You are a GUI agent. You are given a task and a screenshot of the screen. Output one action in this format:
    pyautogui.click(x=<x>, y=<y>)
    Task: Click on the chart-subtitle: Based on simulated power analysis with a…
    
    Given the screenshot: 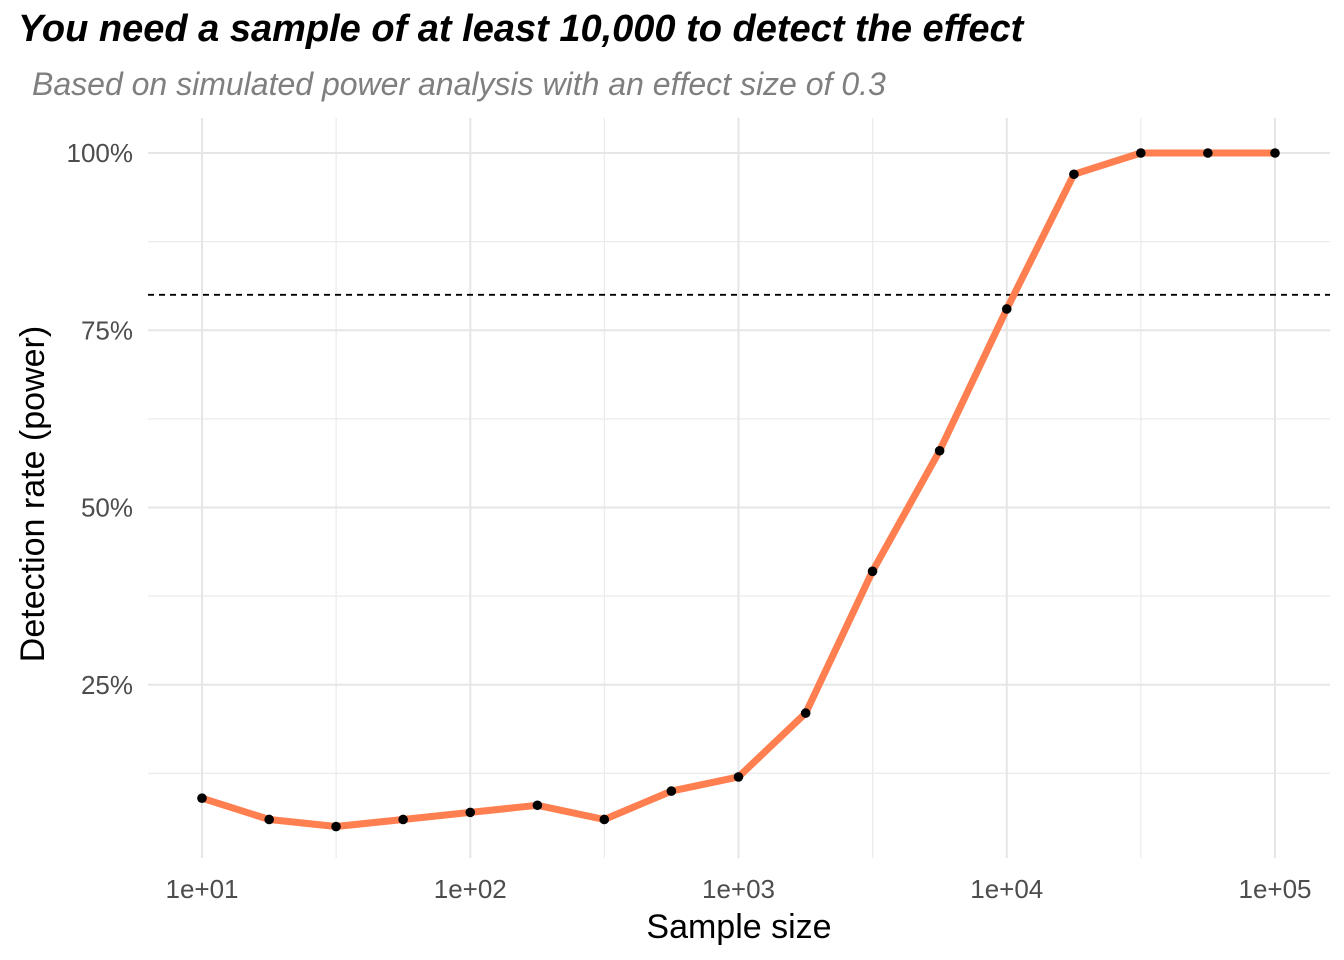 What is the action you would take?
    pyautogui.click(x=459, y=84)
    